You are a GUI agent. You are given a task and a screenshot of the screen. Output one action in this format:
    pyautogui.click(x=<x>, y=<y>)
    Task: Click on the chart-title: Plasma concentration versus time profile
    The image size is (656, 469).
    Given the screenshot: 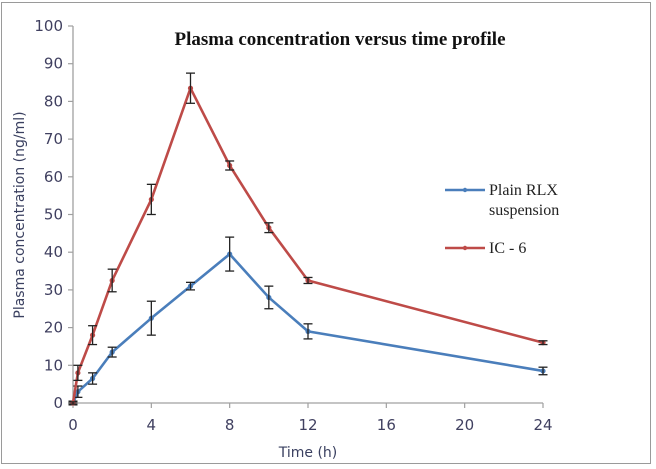 What is the action you would take?
    pyautogui.click(x=339, y=39)
    